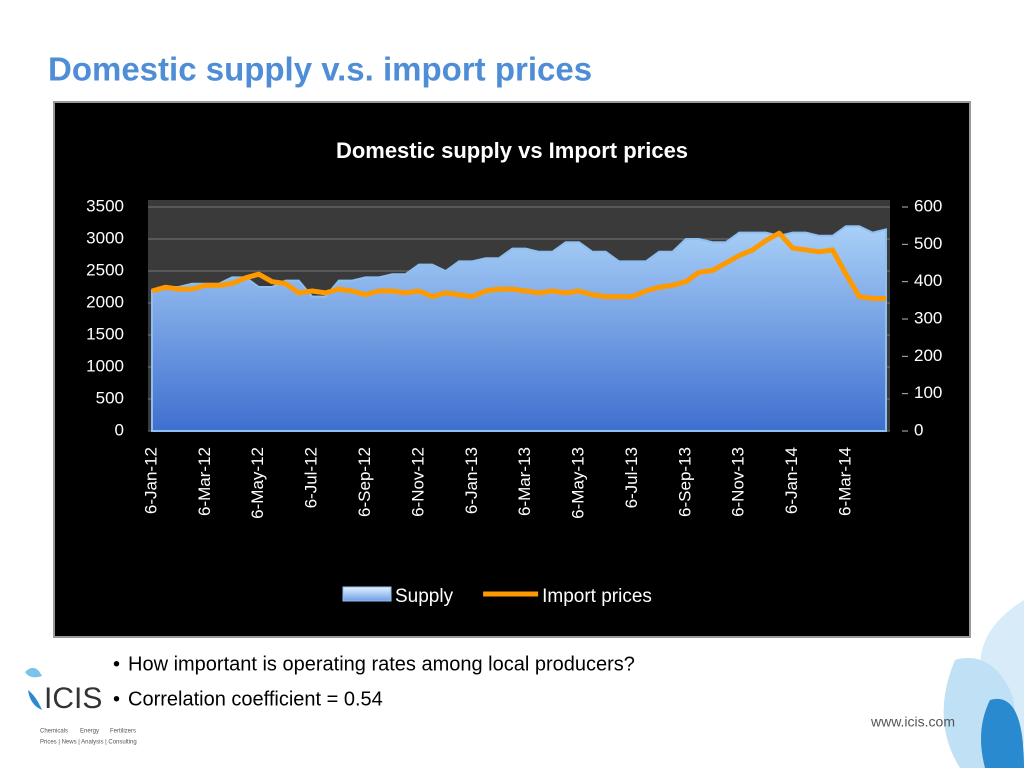 Image resolution: width=1024 pixels, height=773 pixels. I want to click on y-tick-label: 2000, so click(105, 301).